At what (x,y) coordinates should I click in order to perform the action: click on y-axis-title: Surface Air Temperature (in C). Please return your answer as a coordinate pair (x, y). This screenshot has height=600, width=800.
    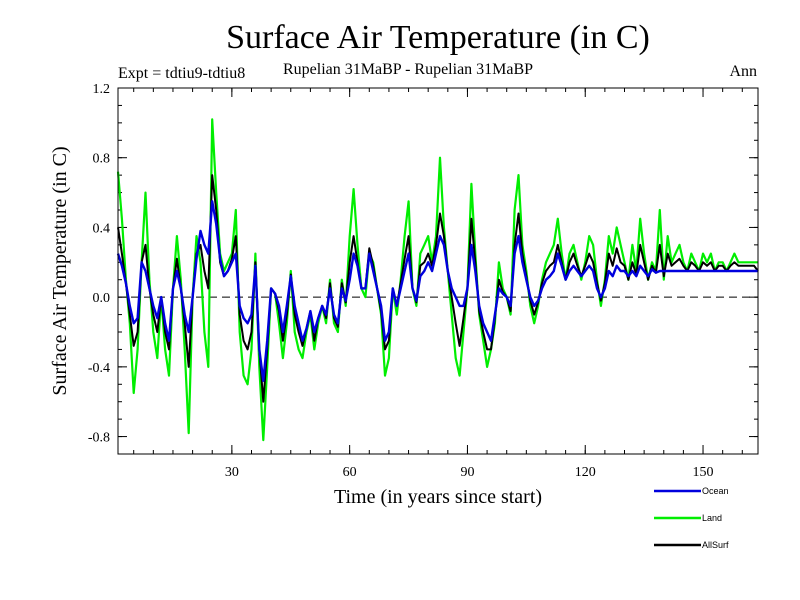
    Looking at the image, I should click on (60, 270).